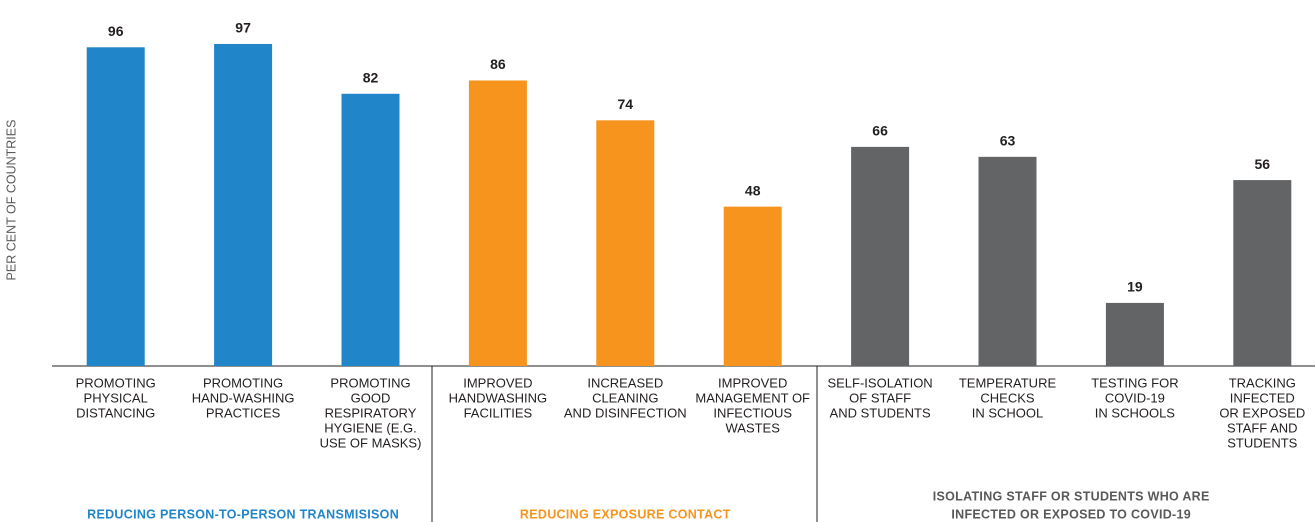 Image resolution: width=1315 pixels, height=522 pixels. What do you see at coordinates (1008, 382) in the screenshot?
I see `x-tick-label: TEMPERATURE` at bounding box center [1008, 382].